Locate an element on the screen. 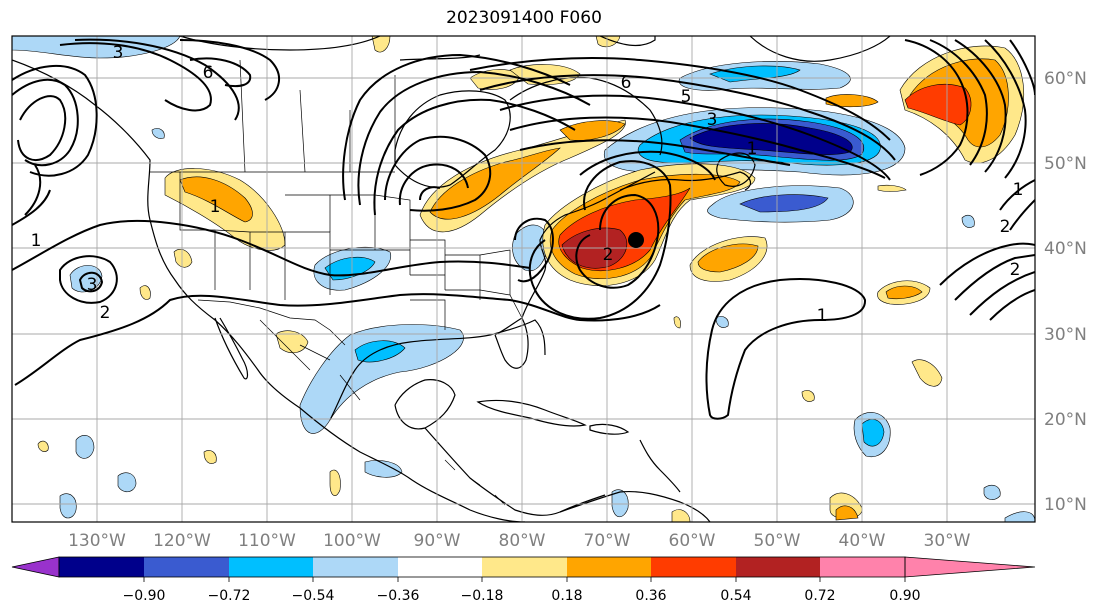 The width and height of the screenshot is (1105, 615). lon-label: 100°W is located at coordinates (352, 541).